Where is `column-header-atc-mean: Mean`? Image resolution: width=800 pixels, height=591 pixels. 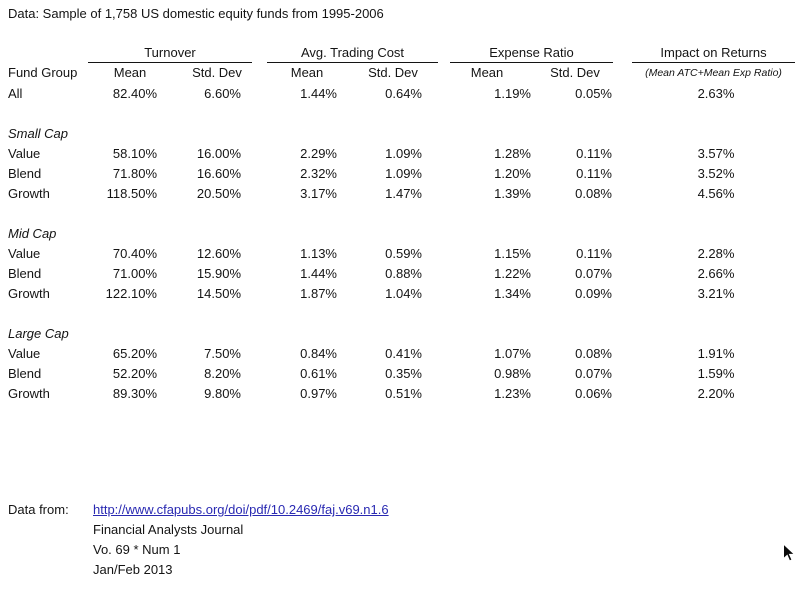 column-header-atc-mean: Mean is located at coordinates (307, 72).